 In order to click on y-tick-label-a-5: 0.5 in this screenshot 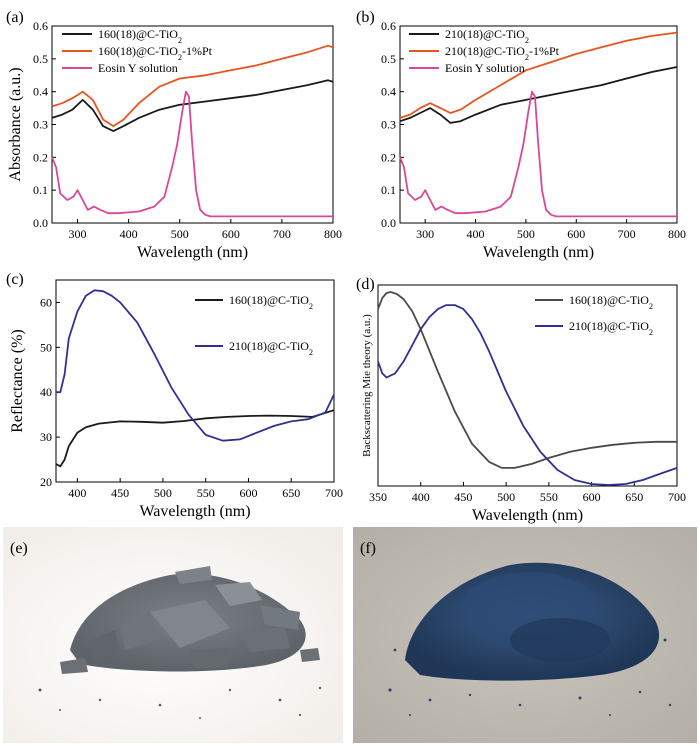, I will do `click(40, 59)`.